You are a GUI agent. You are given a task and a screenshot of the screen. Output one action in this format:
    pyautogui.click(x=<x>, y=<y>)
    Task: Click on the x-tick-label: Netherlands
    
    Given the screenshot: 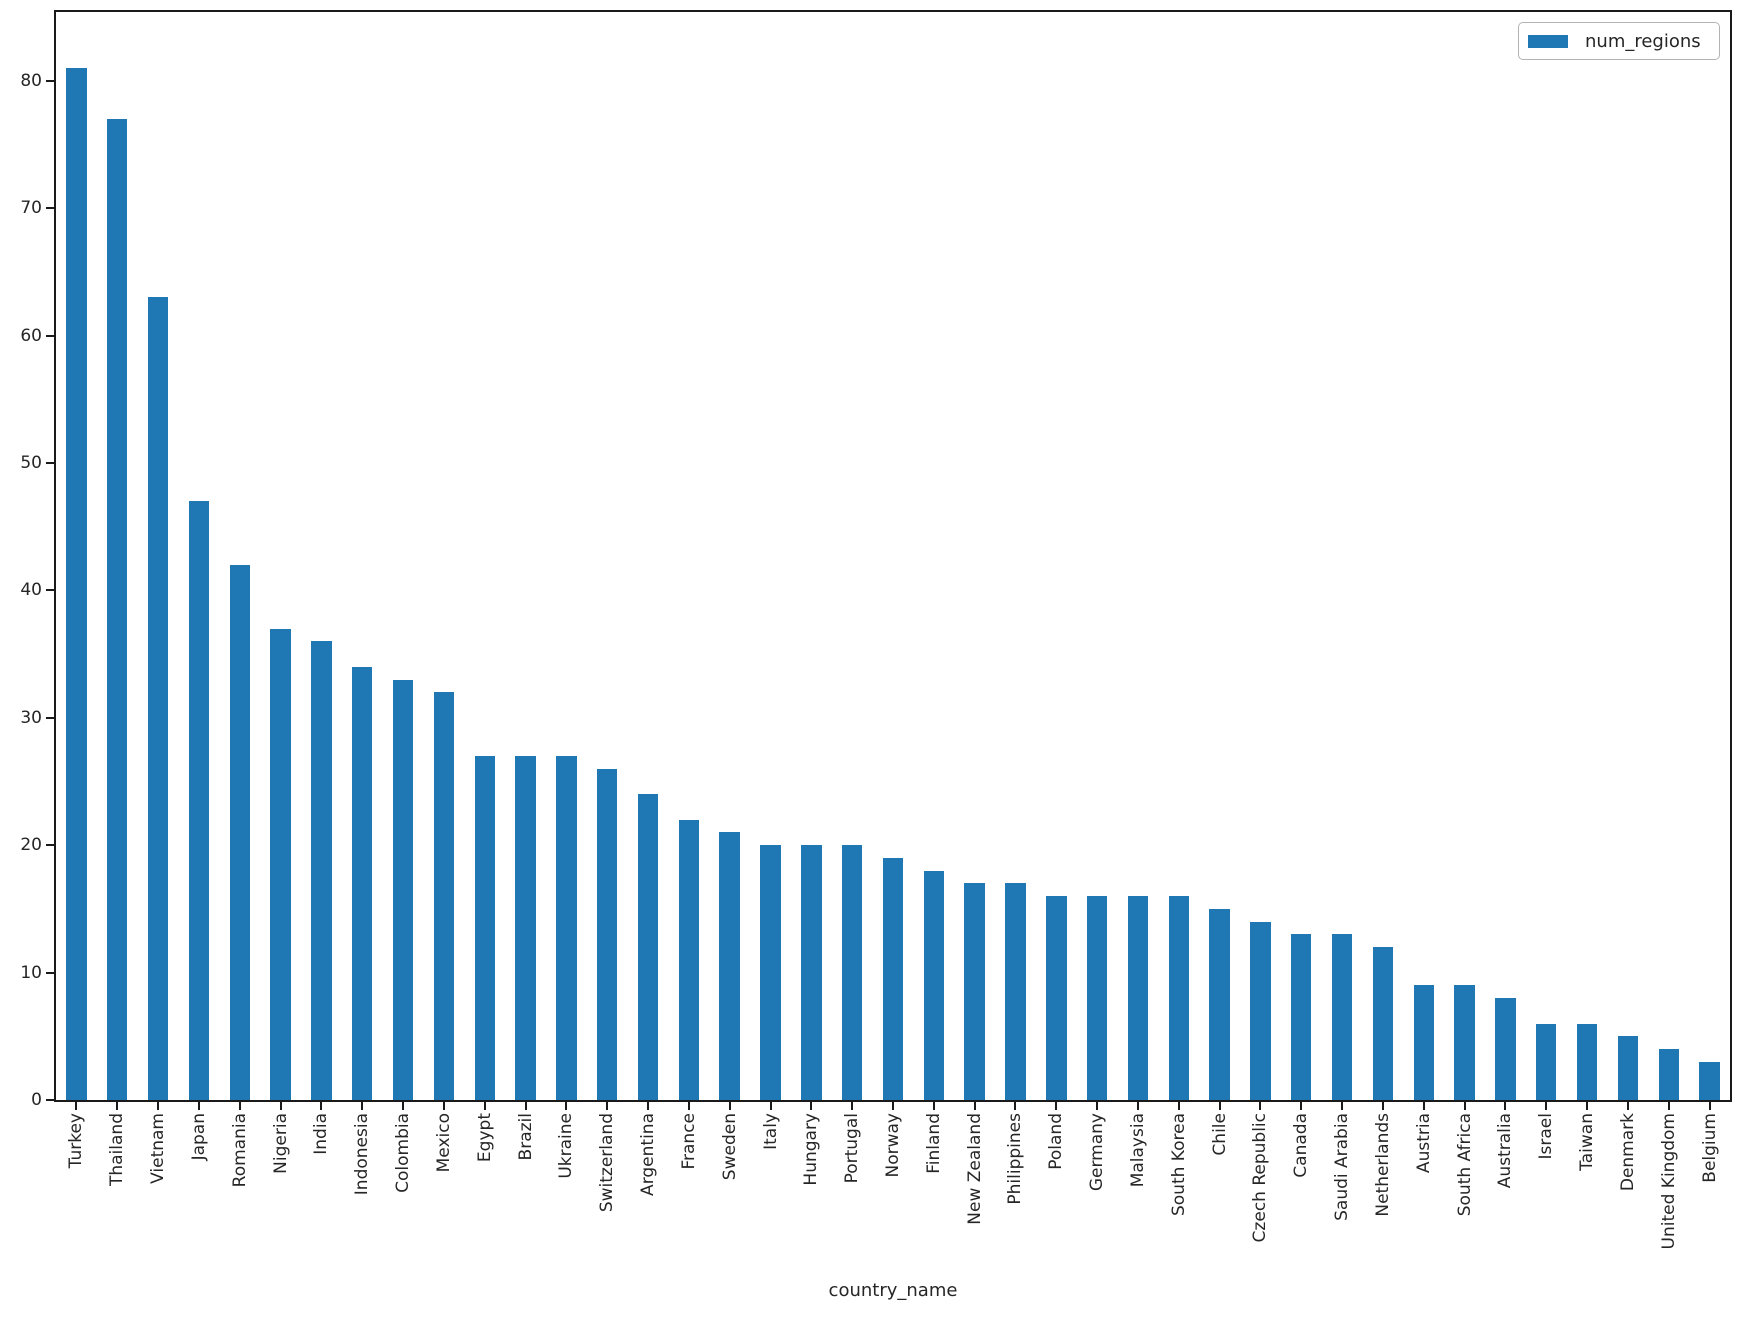 What is the action you would take?
    pyautogui.click(x=1382, y=1165)
    